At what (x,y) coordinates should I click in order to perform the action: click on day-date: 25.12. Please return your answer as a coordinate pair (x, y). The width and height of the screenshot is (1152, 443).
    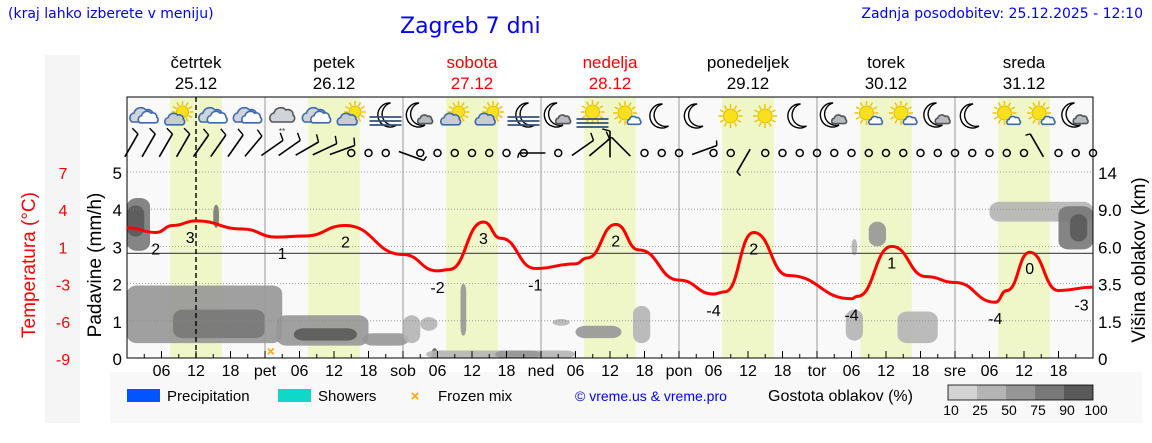
    Looking at the image, I should click on (196, 83).